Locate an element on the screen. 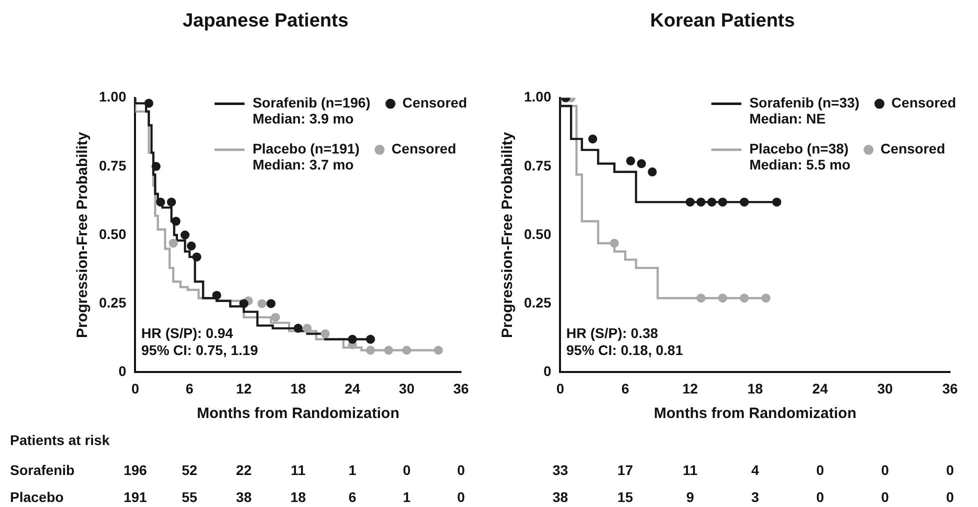  chart-title: Korean Patients is located at coordinates (722, 21).